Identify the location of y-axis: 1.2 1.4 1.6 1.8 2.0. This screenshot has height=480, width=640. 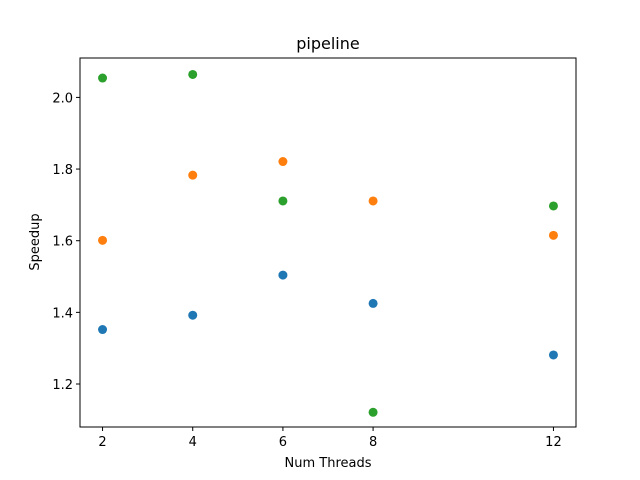
(66, 242).